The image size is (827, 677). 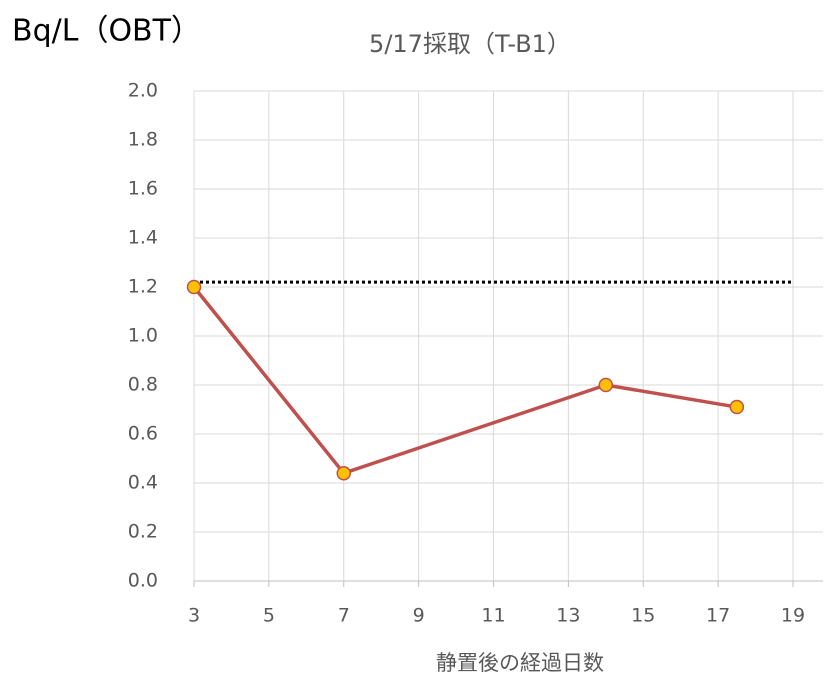 I want to click on x-tick-label: 19, so click(x=793, y=616).